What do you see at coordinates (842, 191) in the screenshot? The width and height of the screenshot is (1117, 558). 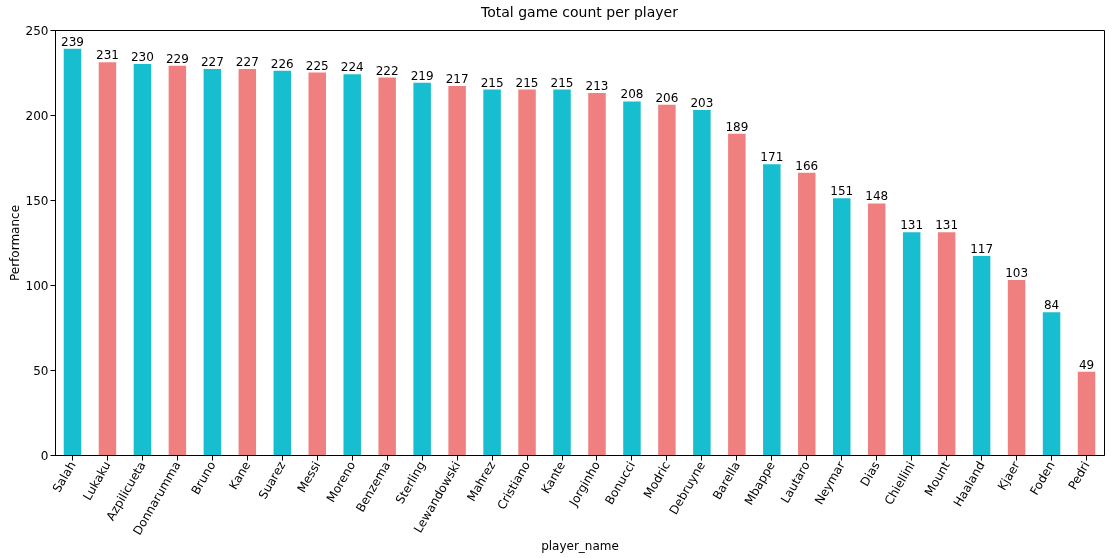 I see `data-label: 151` at bounding box center [842, 191].